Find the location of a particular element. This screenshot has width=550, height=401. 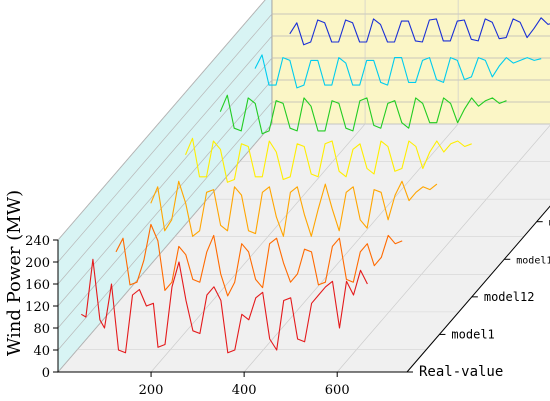

y-tick-label: 200 is located at coordinates (37, 263).